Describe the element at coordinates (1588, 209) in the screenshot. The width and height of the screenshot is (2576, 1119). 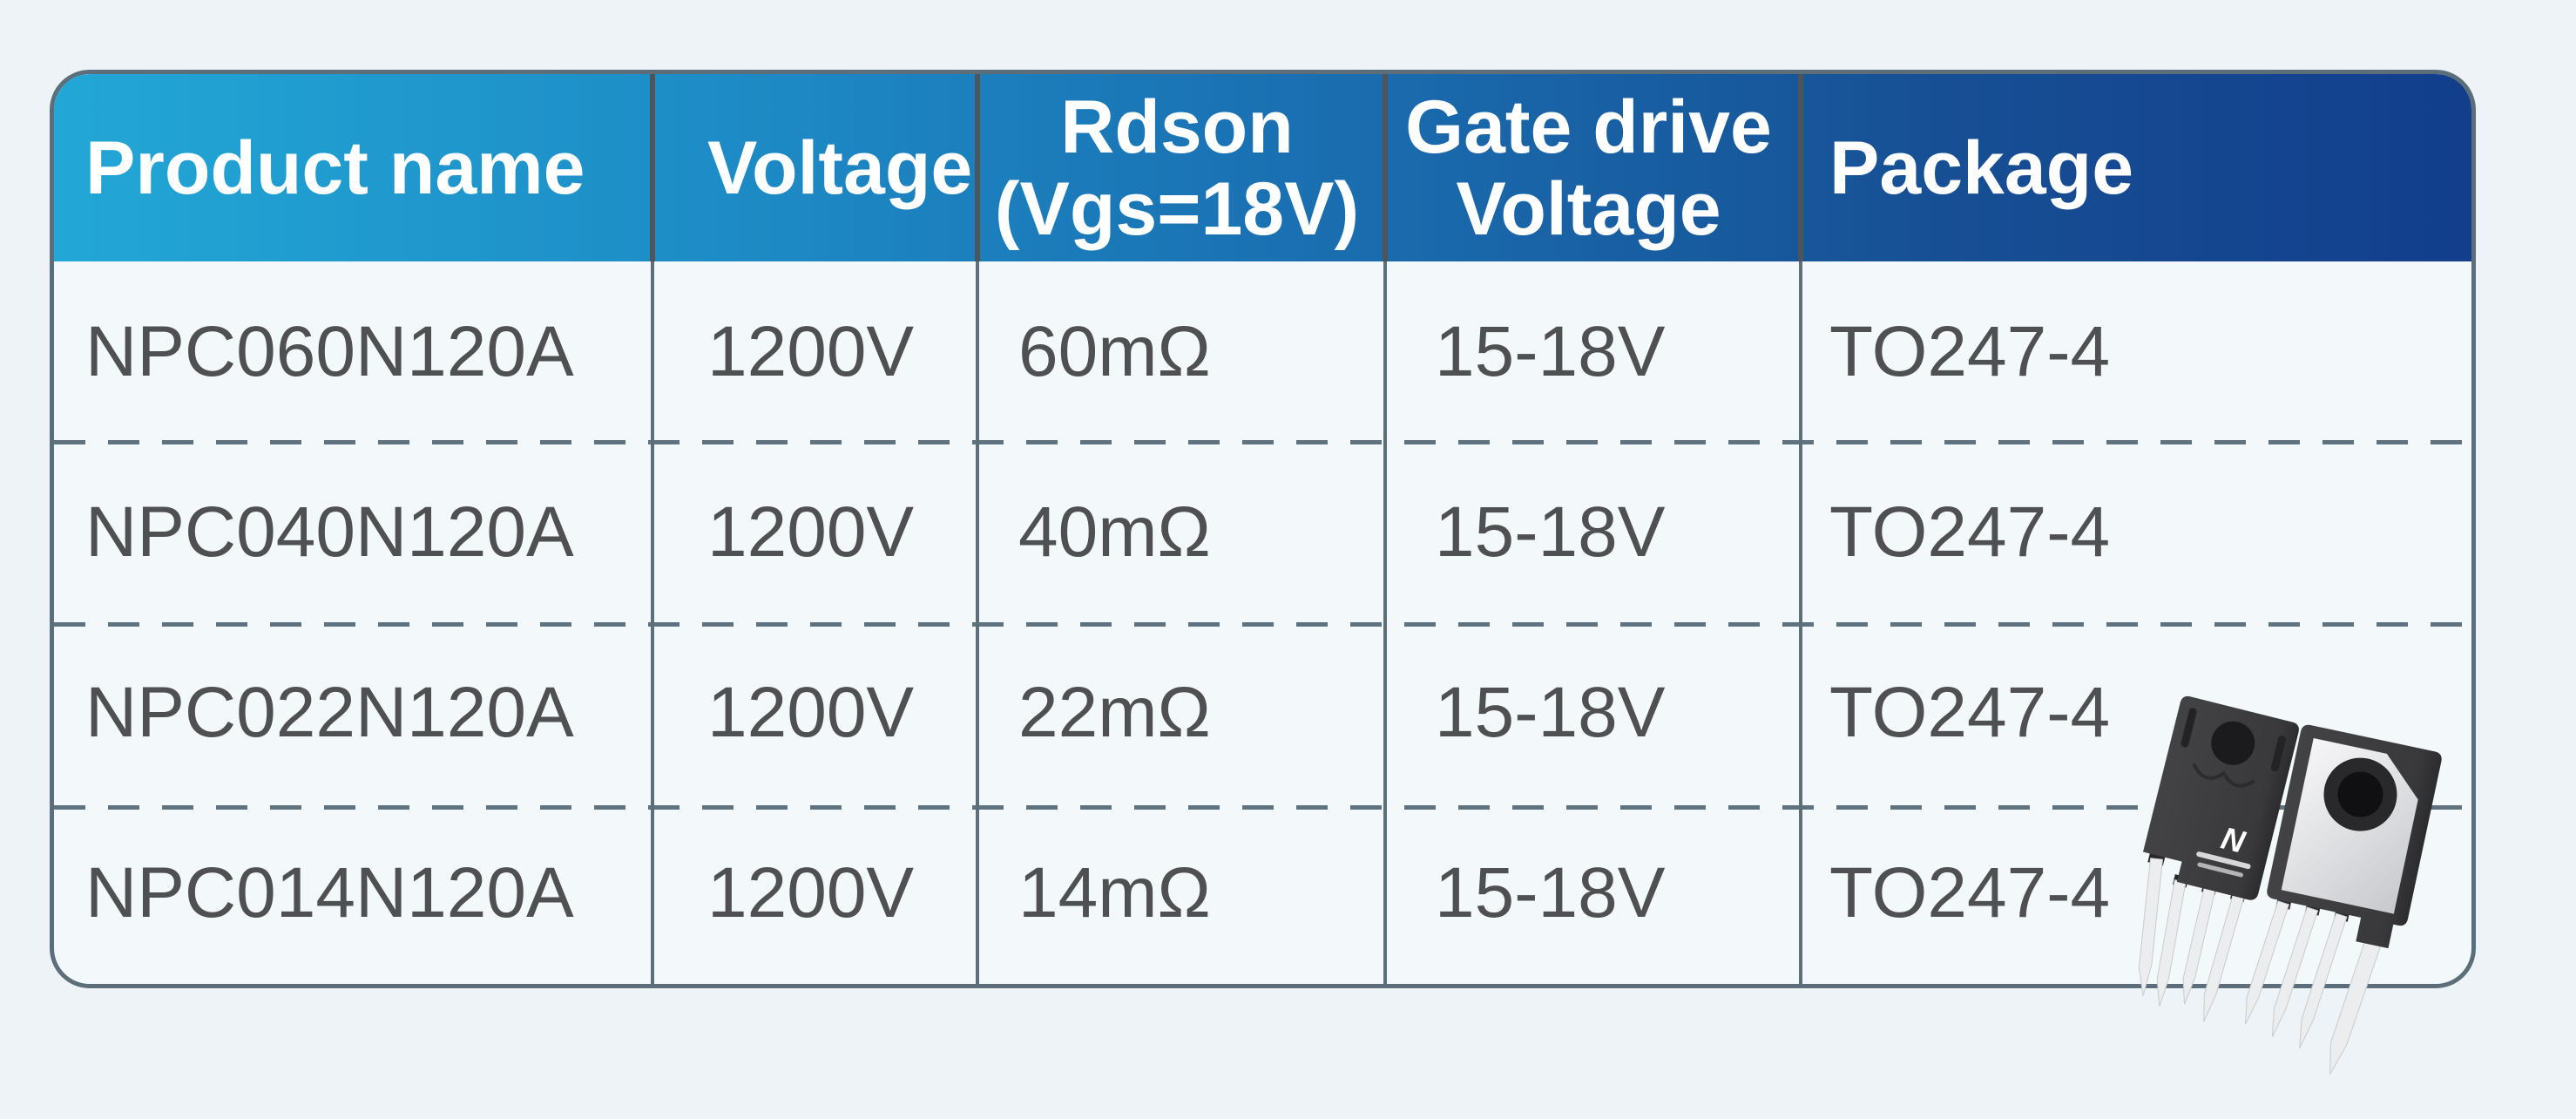
I see `header-label-line2: Voltage` at that location.